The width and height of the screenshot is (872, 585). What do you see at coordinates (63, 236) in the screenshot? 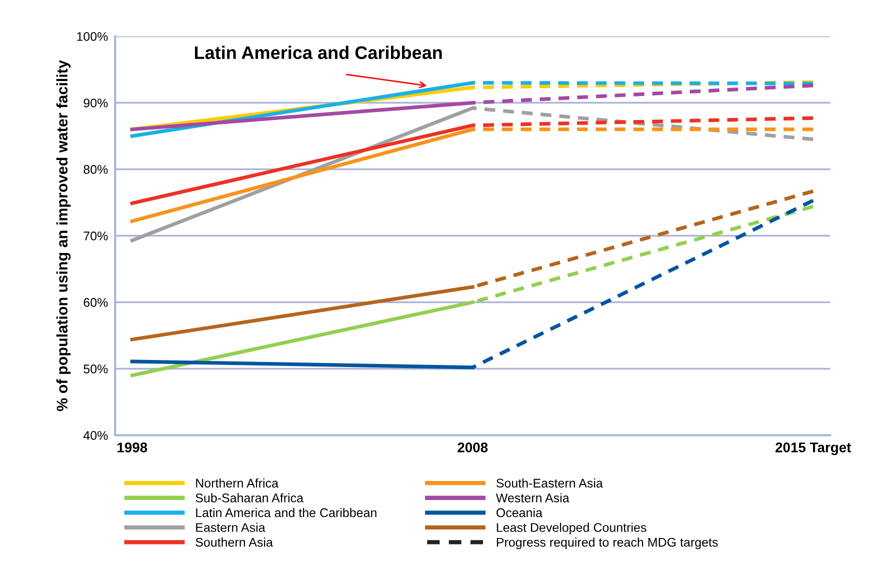
I see `y-axis-title: % of population using an improved water facility` at bounding box center [63, 236].